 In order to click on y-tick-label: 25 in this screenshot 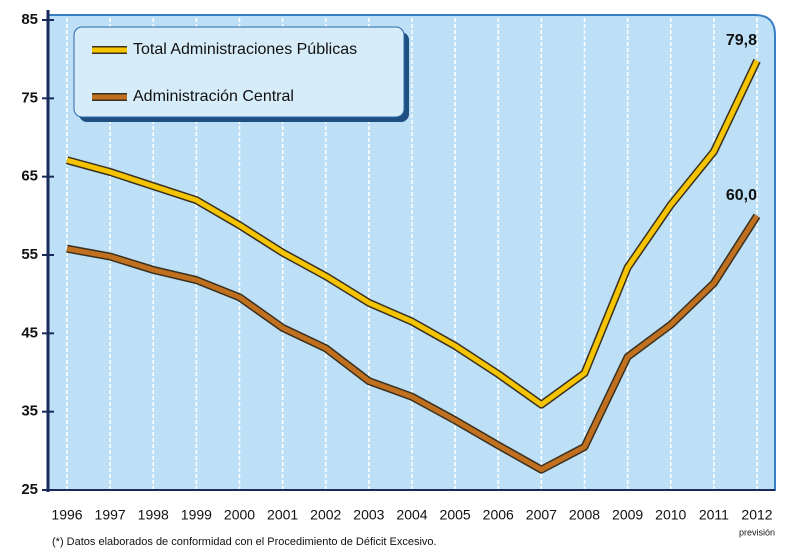, I will do `click(29, 489)`.